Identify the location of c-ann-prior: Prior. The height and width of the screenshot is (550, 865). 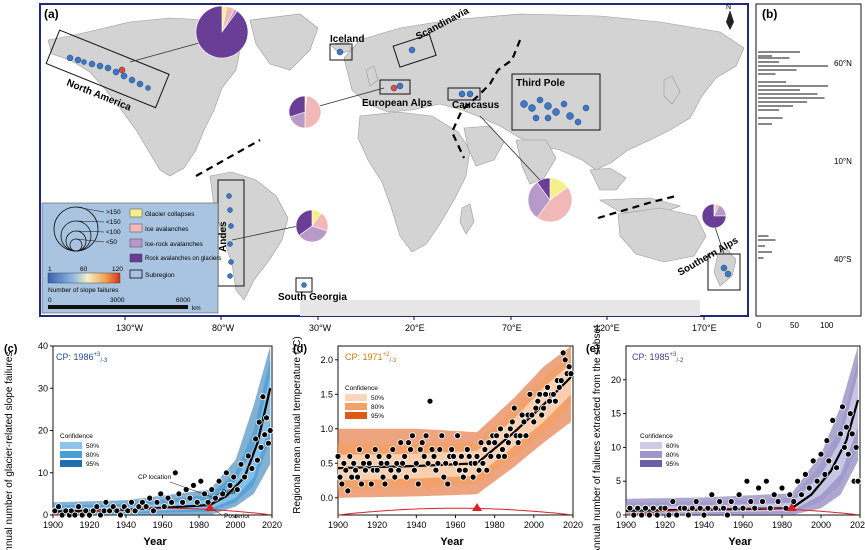
(229, 492).